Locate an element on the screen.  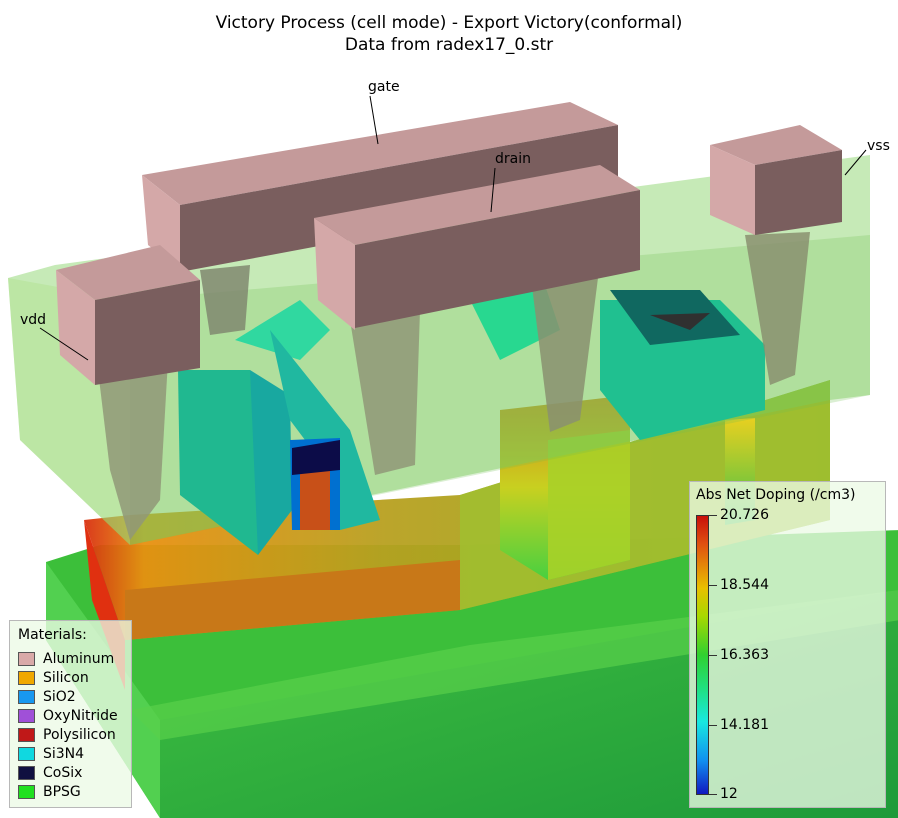
material-name: BPSG is located at coordinates (62, 792).